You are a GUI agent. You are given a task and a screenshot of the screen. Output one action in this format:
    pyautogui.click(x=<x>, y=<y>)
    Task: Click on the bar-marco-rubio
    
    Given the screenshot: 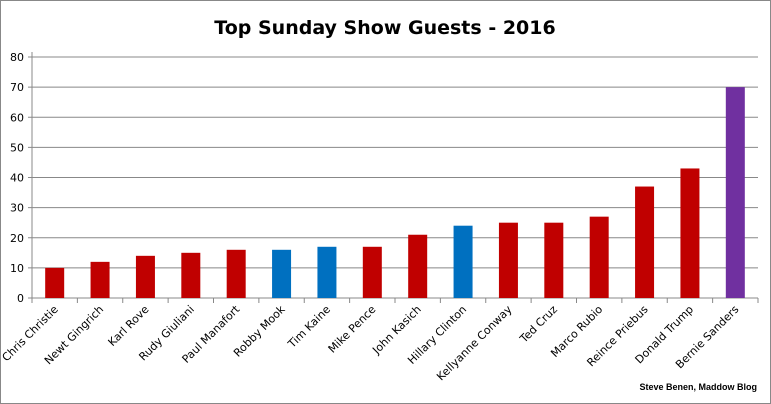 What is the action you would take?
    pyautogui.click(x=599, y=257)
    